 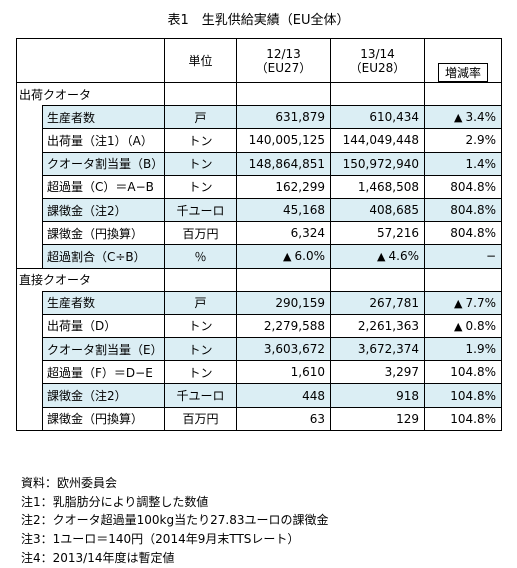 What do you see at coordinates (283, 233) in the screenshot?
I see `value-1213: 6,324` at bounding box center [283, 233].